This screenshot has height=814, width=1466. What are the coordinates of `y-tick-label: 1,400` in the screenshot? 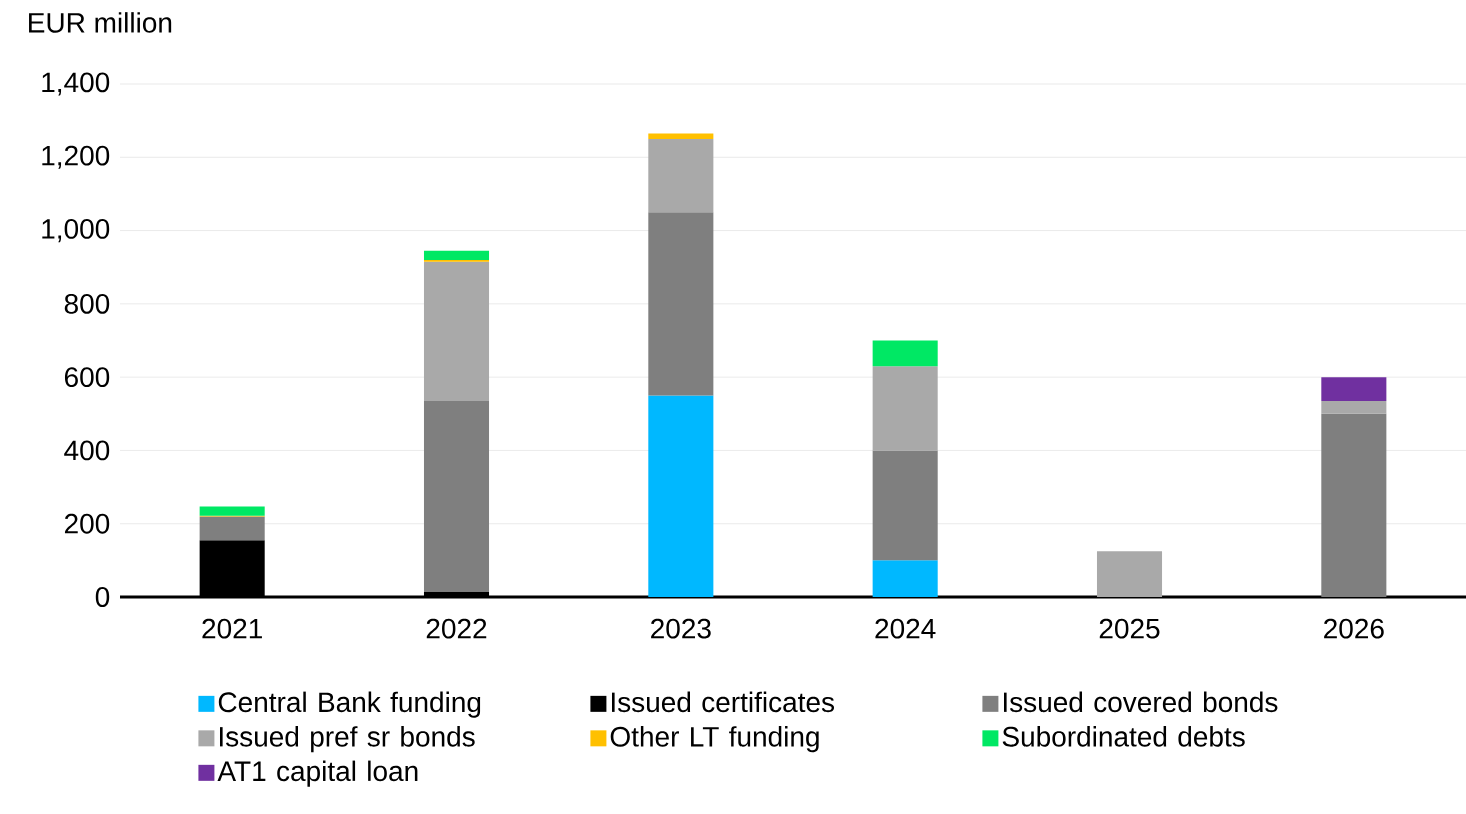 It's located at (76, 84).